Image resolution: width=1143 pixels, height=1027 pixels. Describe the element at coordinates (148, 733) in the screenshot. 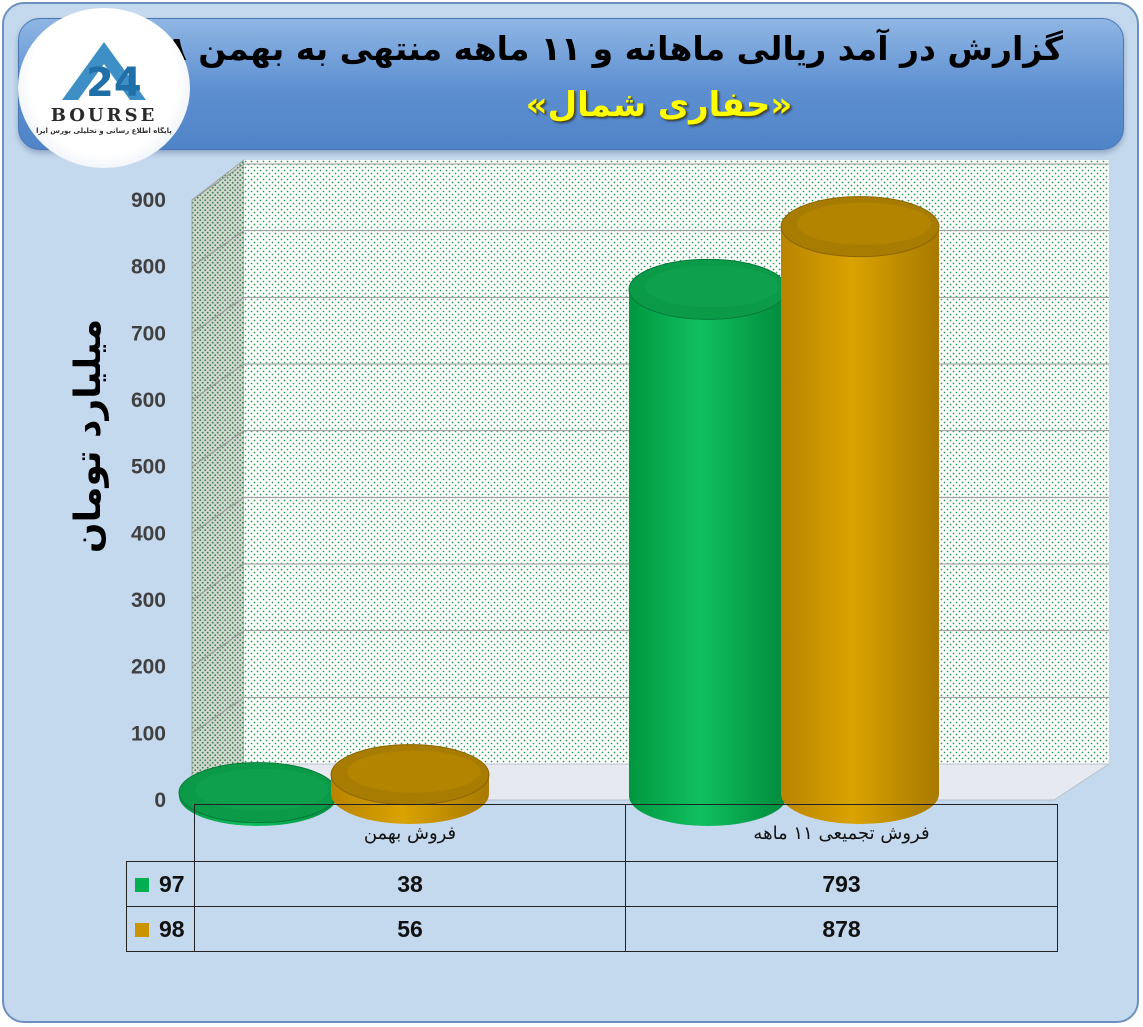

I see `y-tick-label: 100` at that location.